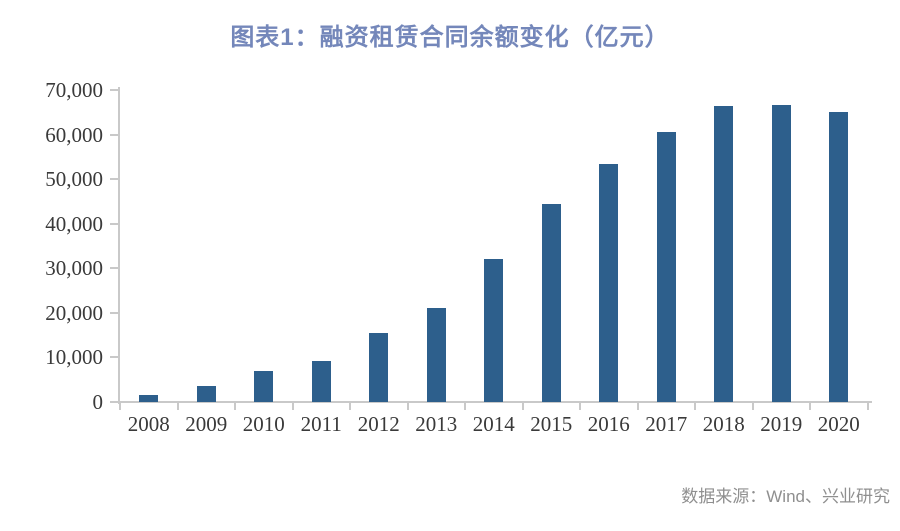  I want to click on bar-2017, so click(666, 266).